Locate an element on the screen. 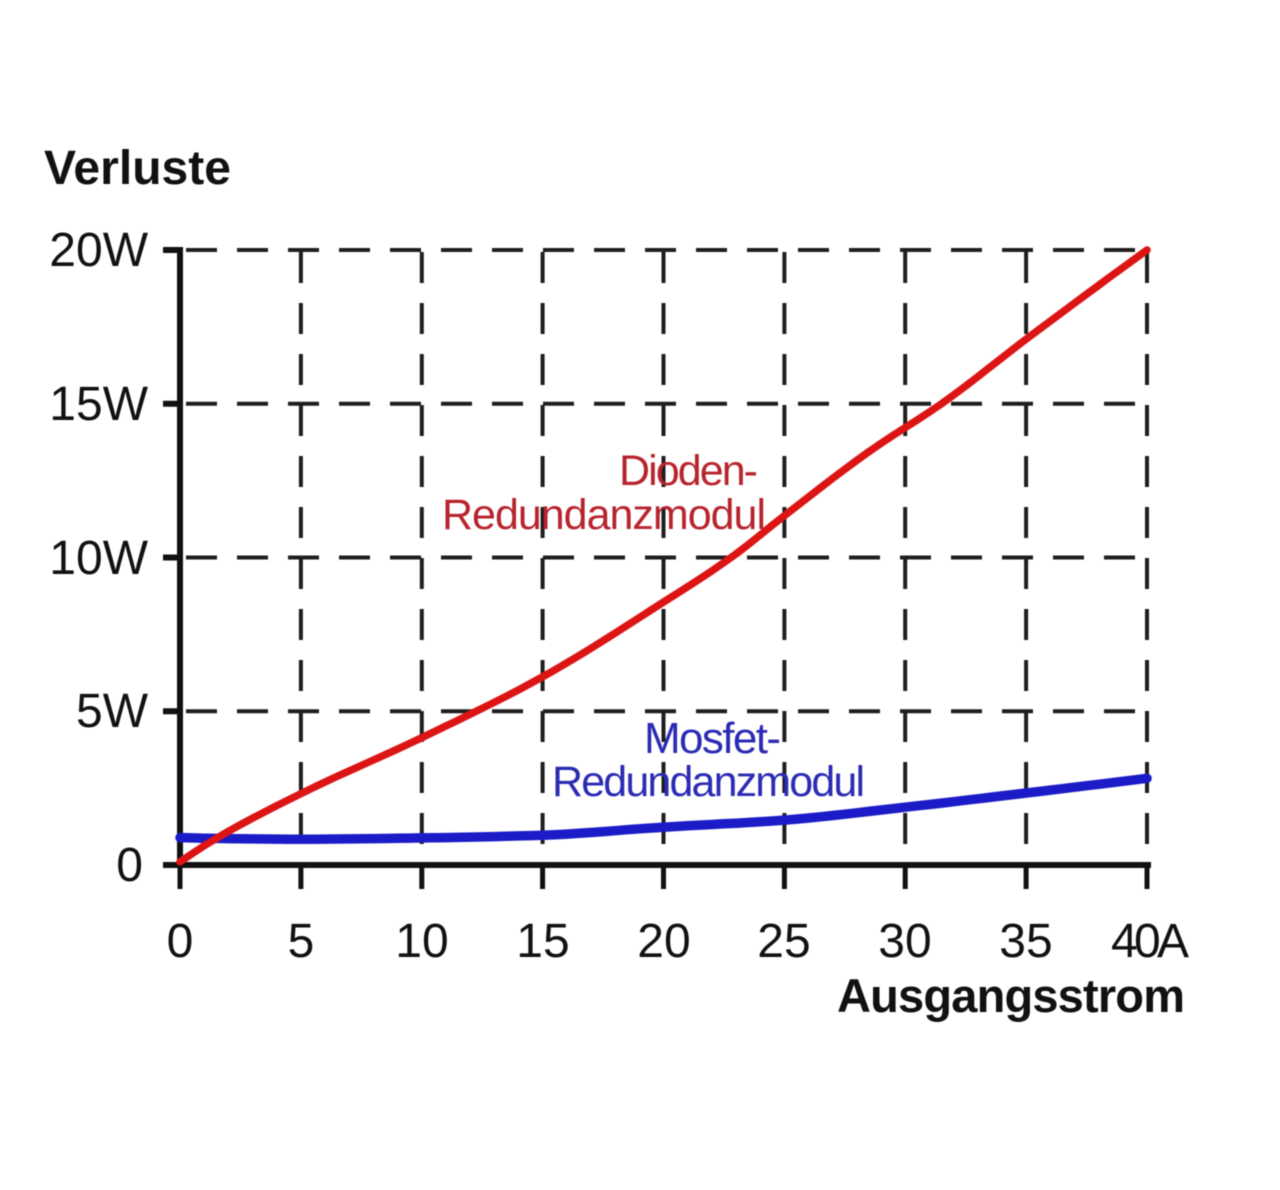  svg-text: 15 is located at coordinates (542, 941).